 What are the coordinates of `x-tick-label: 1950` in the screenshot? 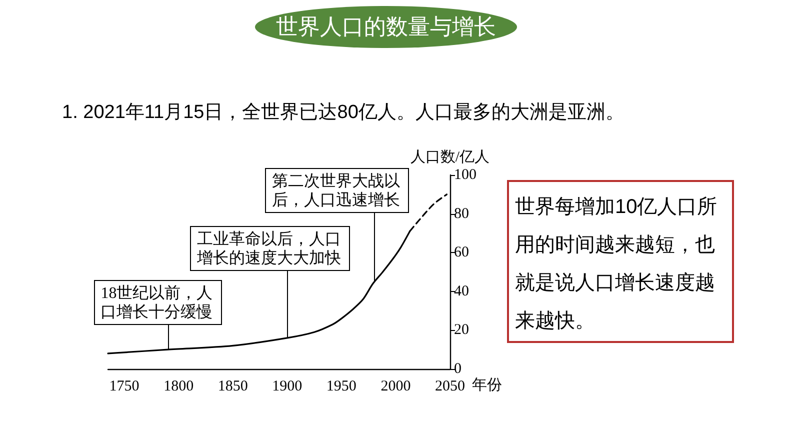 It's located at (341, 386).